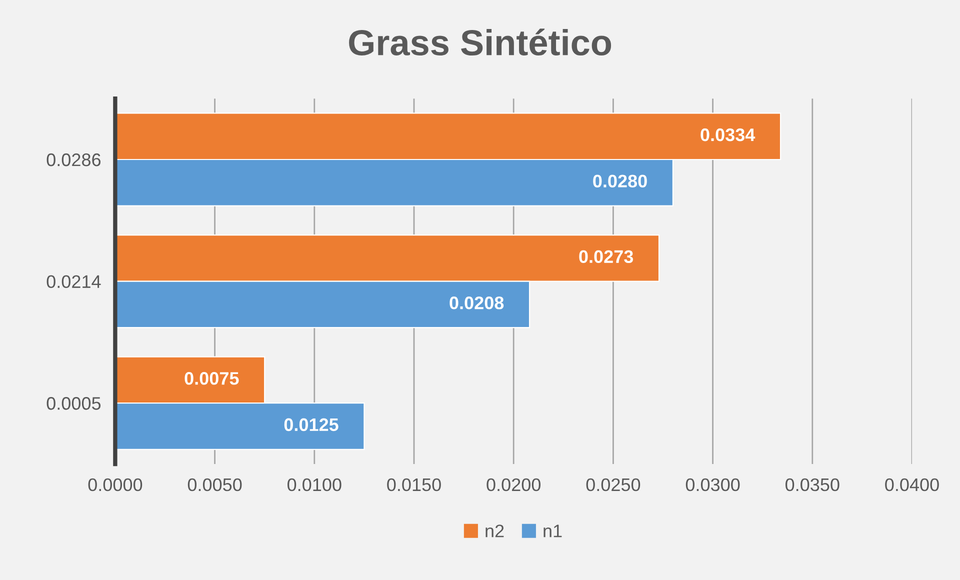 This screenshot has width=960, height=580. Describe the element at coordinates (211, 378) in the screenshot. I see `data-label: 0.0075` at that location.